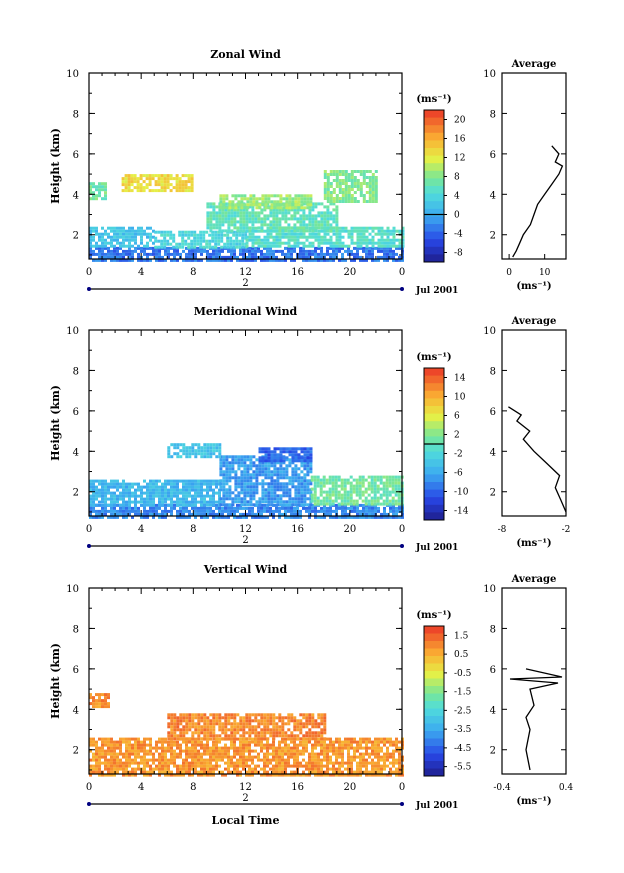 This screenshot has height=873, width=624. Describe the element at coordinates (457, 436) in the screenshot. I see `colorbar-tick-label: 2` at that location.